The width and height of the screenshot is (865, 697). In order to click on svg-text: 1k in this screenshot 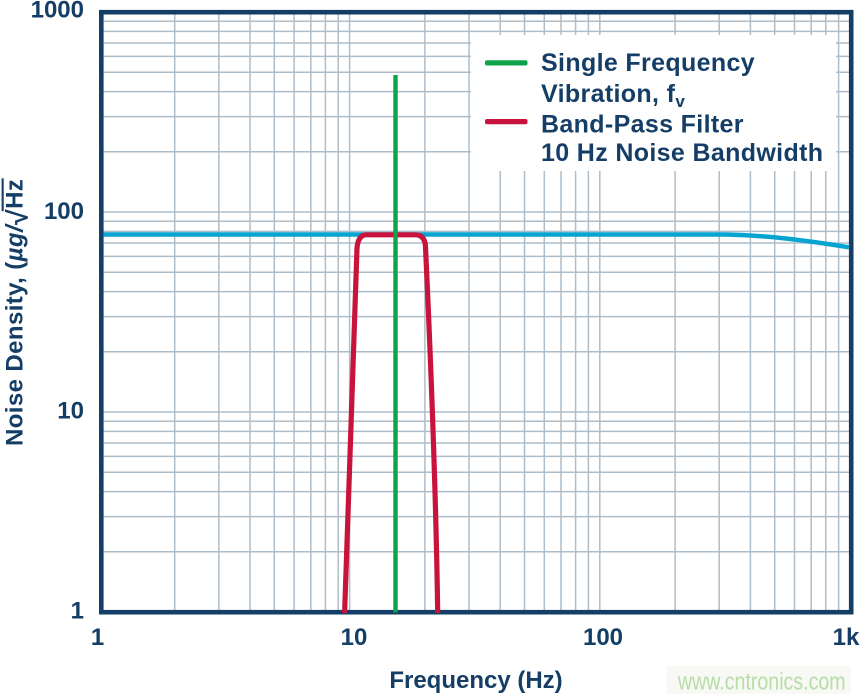, I will do `click(846, 637)`.